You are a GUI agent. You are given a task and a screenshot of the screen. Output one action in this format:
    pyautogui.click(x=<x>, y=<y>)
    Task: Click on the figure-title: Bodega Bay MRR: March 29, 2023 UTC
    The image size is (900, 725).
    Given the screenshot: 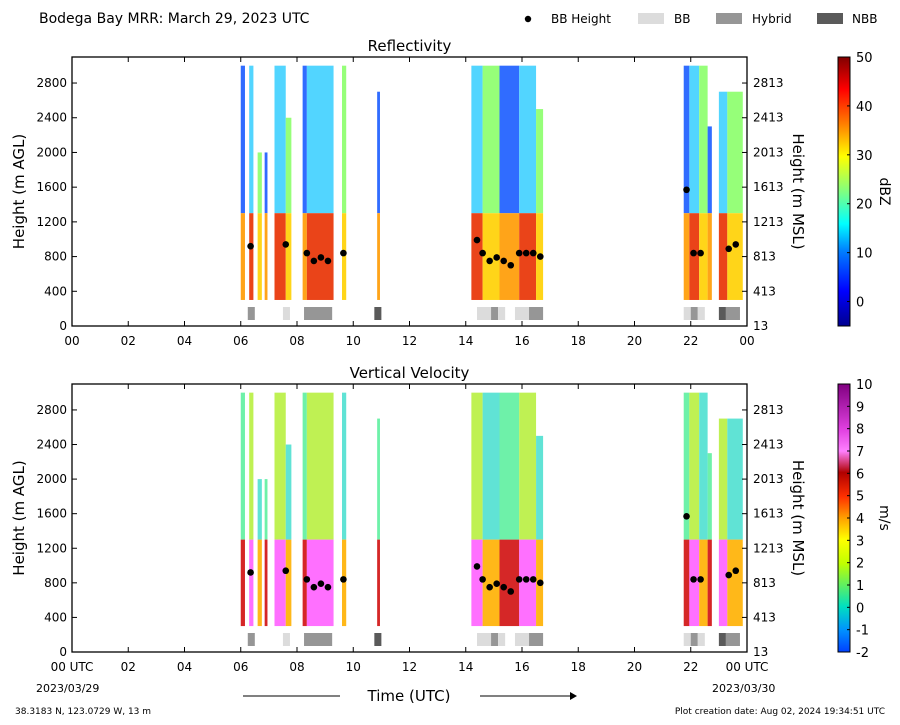 What is the action you would take?
    pyautogui.click(x=174, y=19)
    